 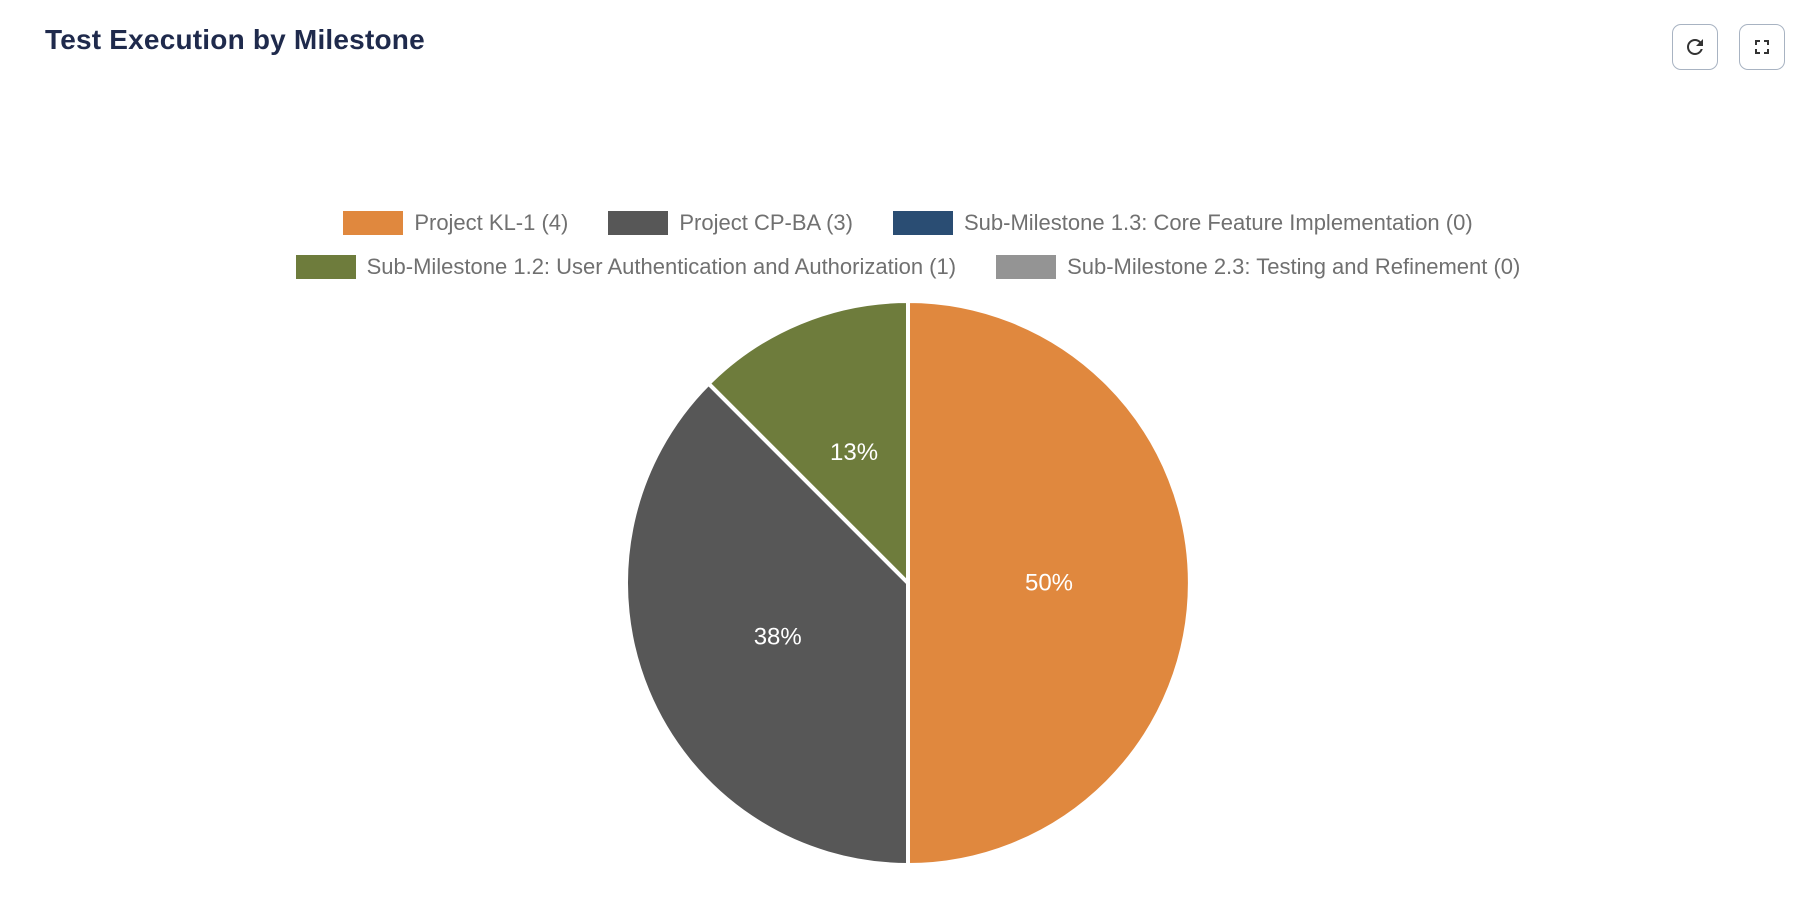 What do you see at coordinates (854, 452) in the screenshot?
I see `pie-slice-label: 13%` at bounding box center [854, 452].